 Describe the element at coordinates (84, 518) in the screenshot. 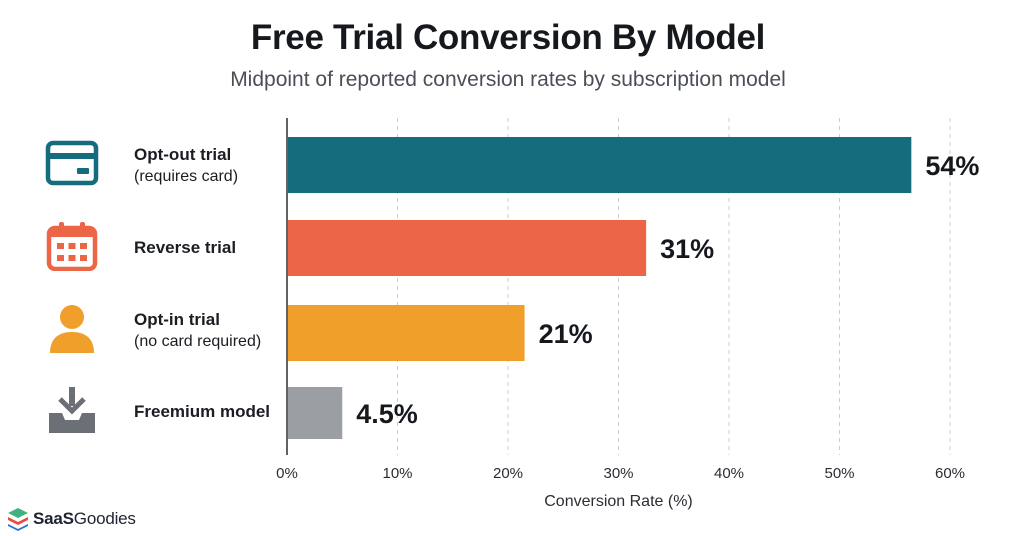

I see `brand-name: SaaSGoodies` at that location.